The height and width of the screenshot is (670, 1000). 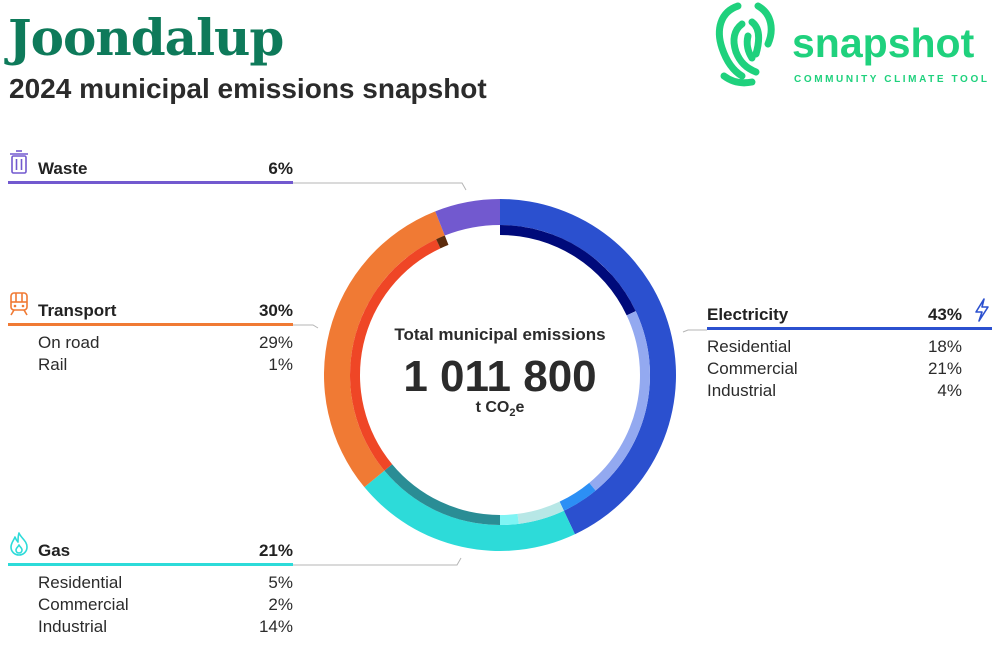 What do you see at coordinates (892, 79) in the screenshot?
I see `logo-tagline: COMMUNITY CLIMATE TOOL` at bounding box center [892, 79].